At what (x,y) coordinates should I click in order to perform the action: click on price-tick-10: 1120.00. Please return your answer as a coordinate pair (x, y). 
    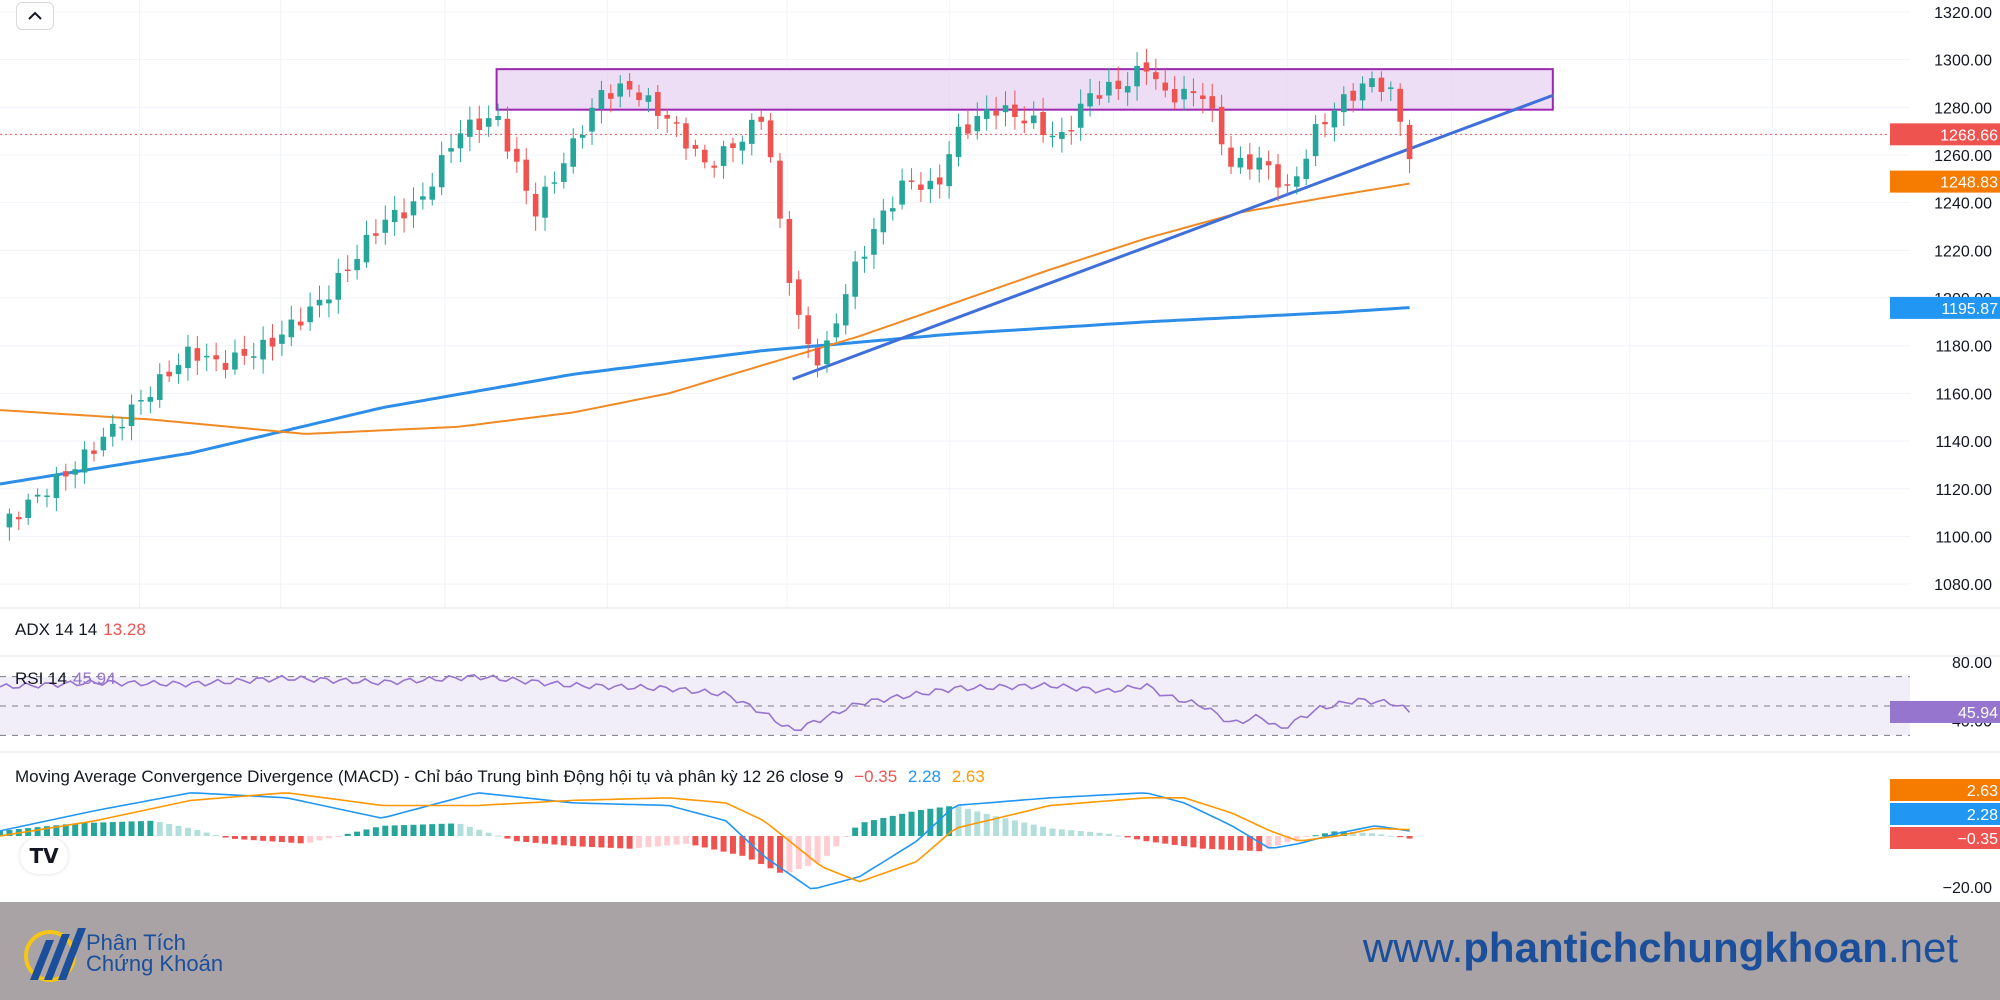
    Looking at the image, I should click on (1963, 490).